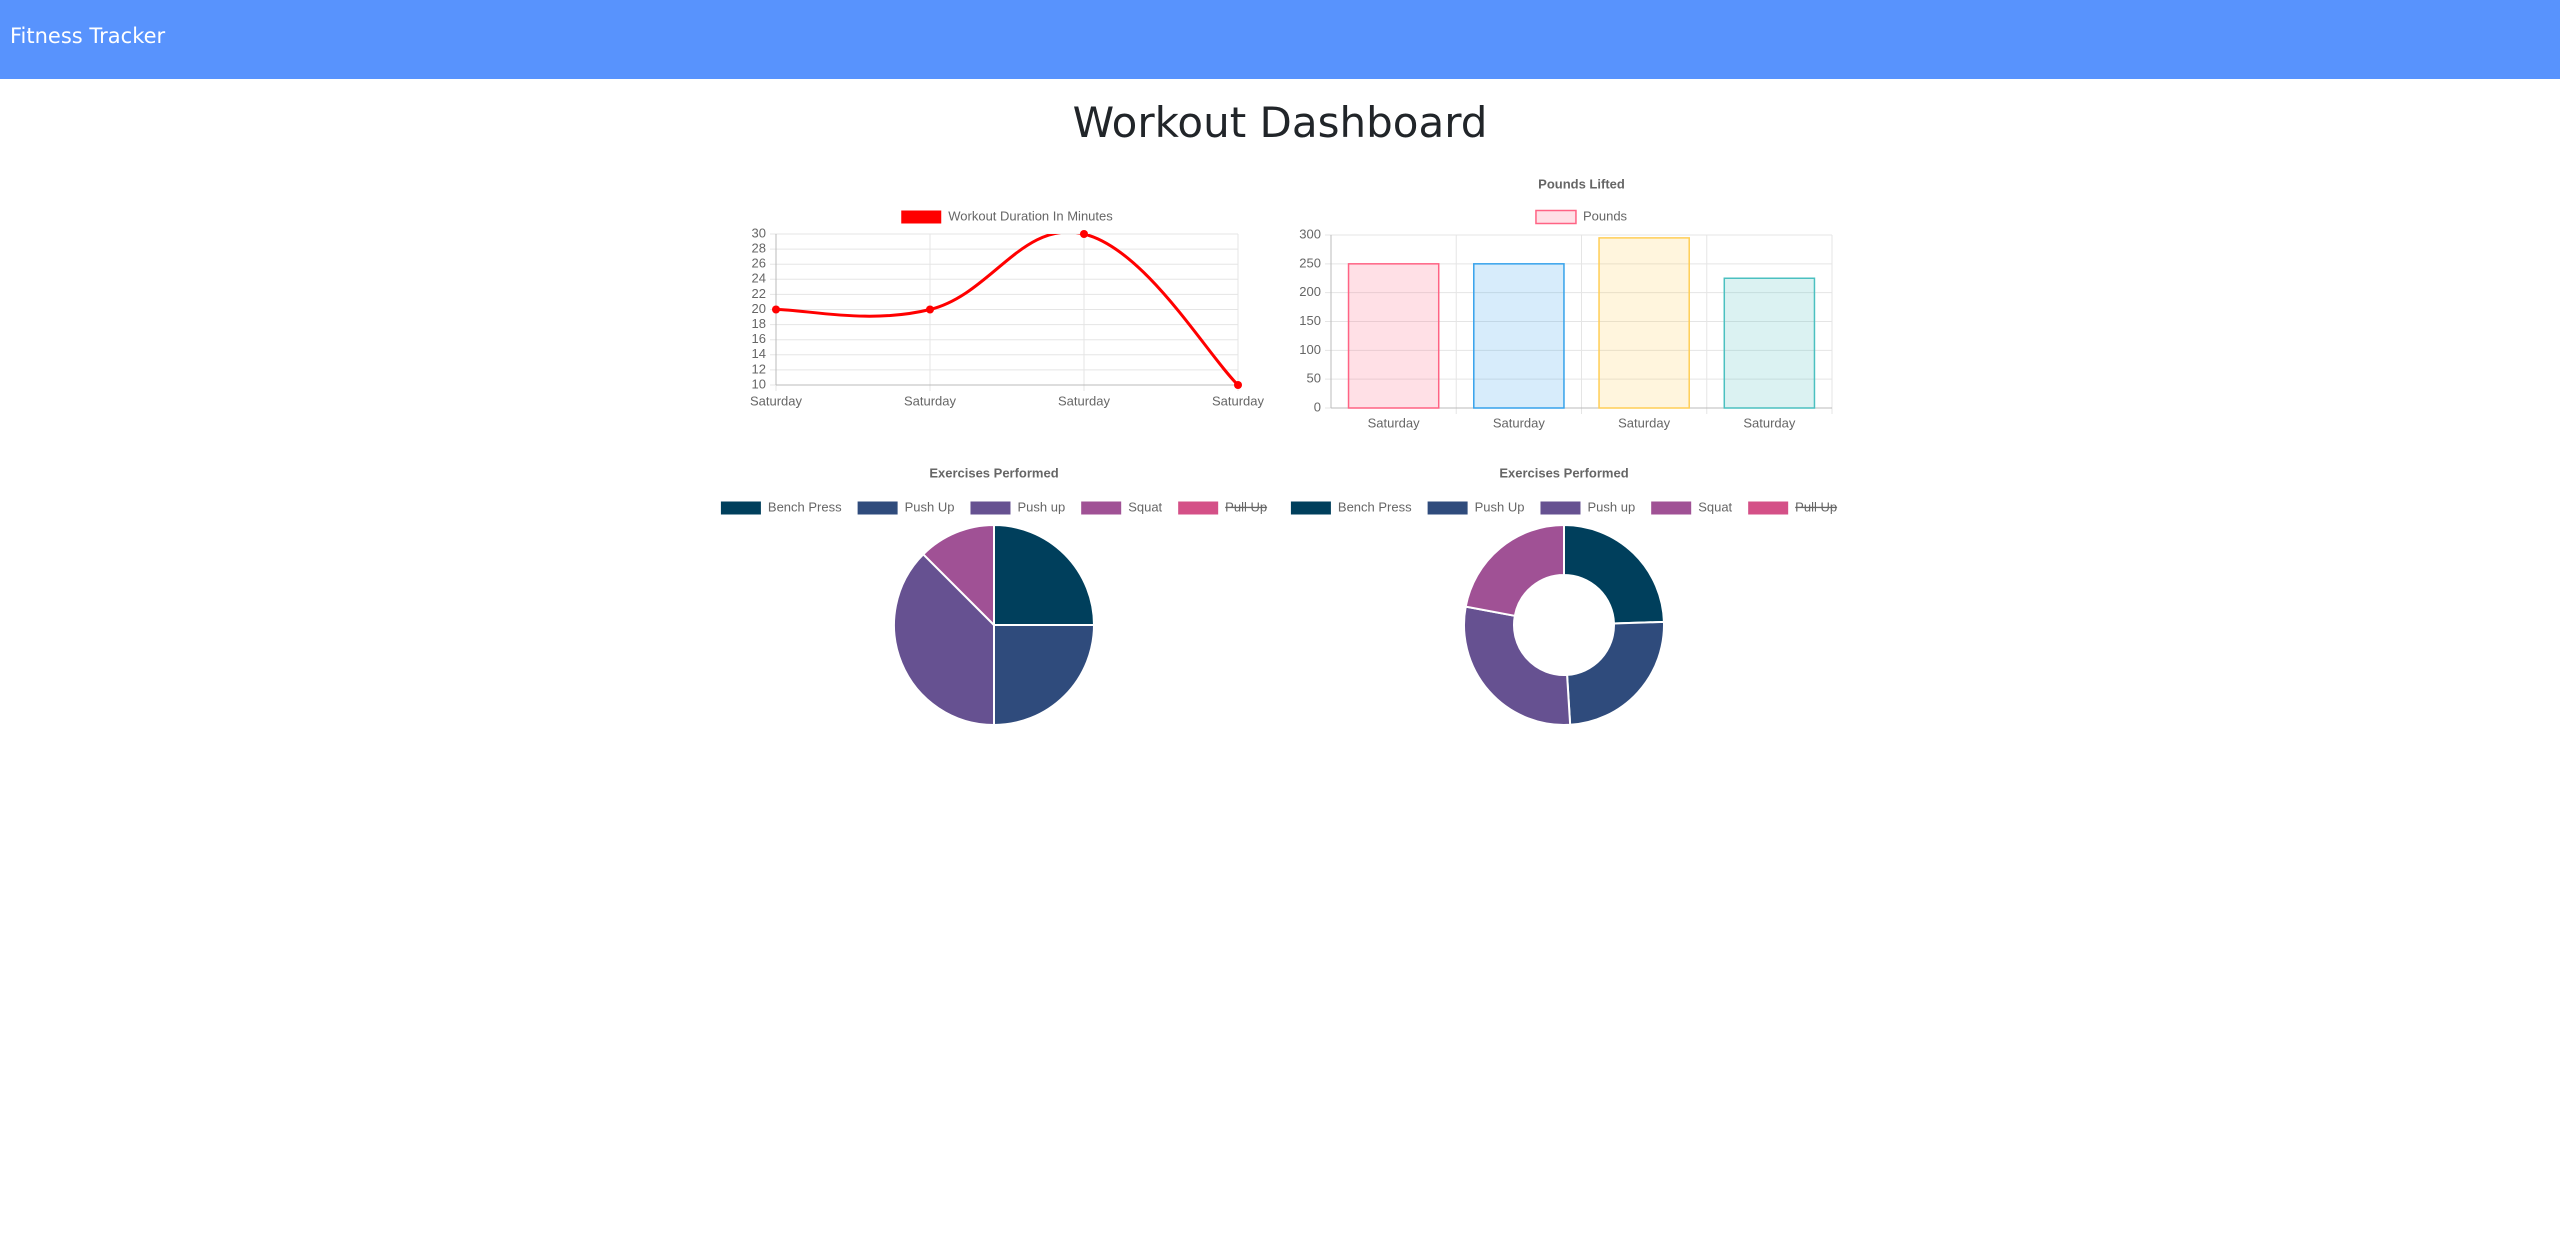 The height and width of the screenshot is (1240, 2560). Describe the element at coordinates (1030, 215) in the screenshot. I see `legend-label: Workout Duration In Minutes` at that location.